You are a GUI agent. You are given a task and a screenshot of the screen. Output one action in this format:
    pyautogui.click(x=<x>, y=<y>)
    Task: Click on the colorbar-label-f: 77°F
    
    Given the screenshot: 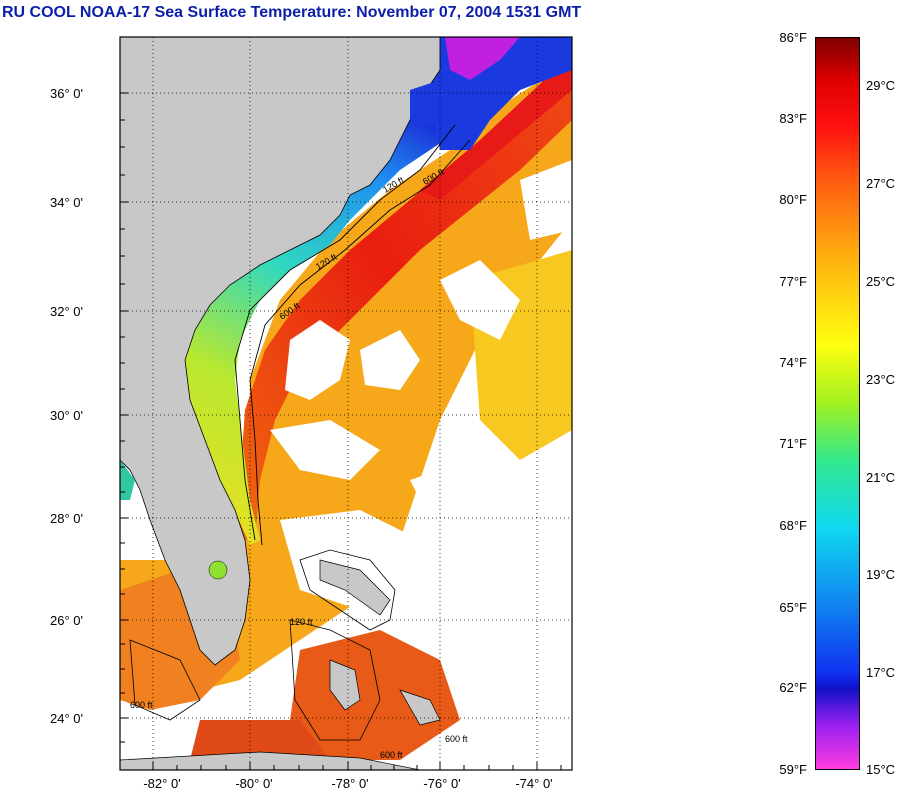 What is the action you would take?
    pyautogui.click(x=793, y=281)
    